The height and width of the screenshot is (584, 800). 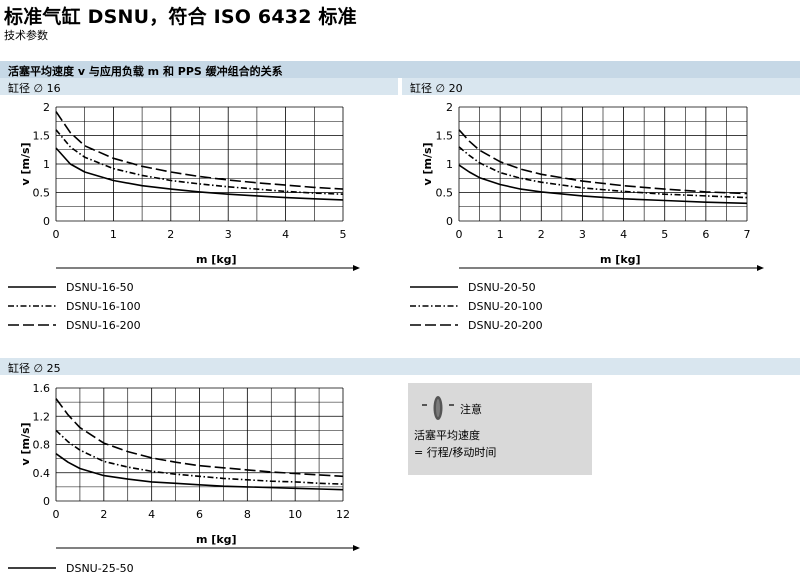 I want to click on chart2-x-tick-label: 0, so click(x=56, y=514).